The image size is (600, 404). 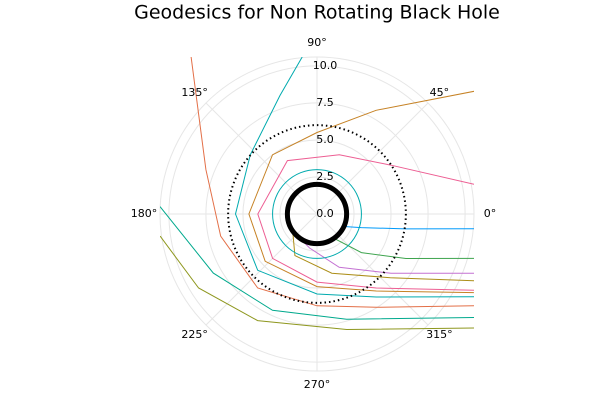 I want to click on theta-tick-label: 45°, so click(x=440, y=92).